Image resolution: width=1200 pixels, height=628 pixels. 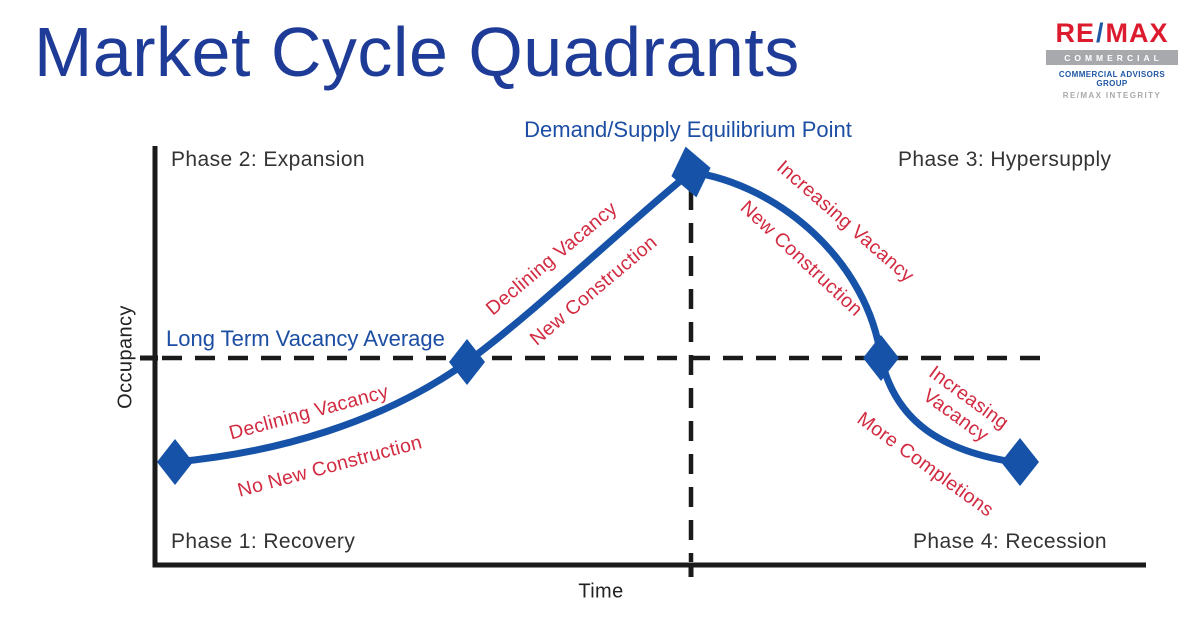 What do you see at coordinates (1112, 95) in the screenshot?
I see `logo-integrity: RE/MAX INTEGRITY` at bounding box center [1112, 95].